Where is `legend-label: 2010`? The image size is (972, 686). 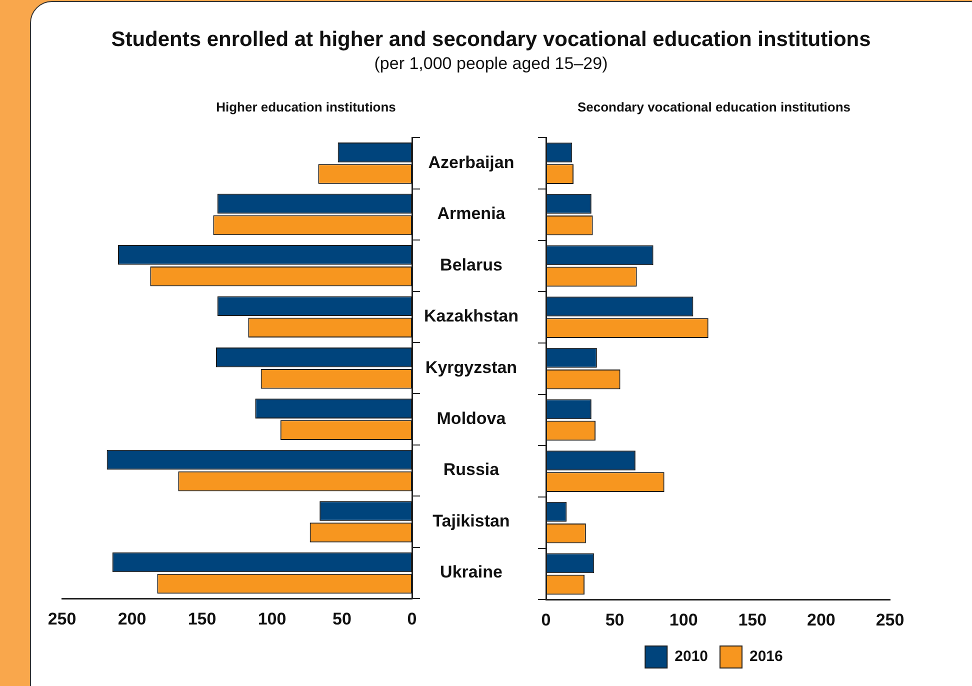
legend-label: 2010 is located at coordinates (691, 657).